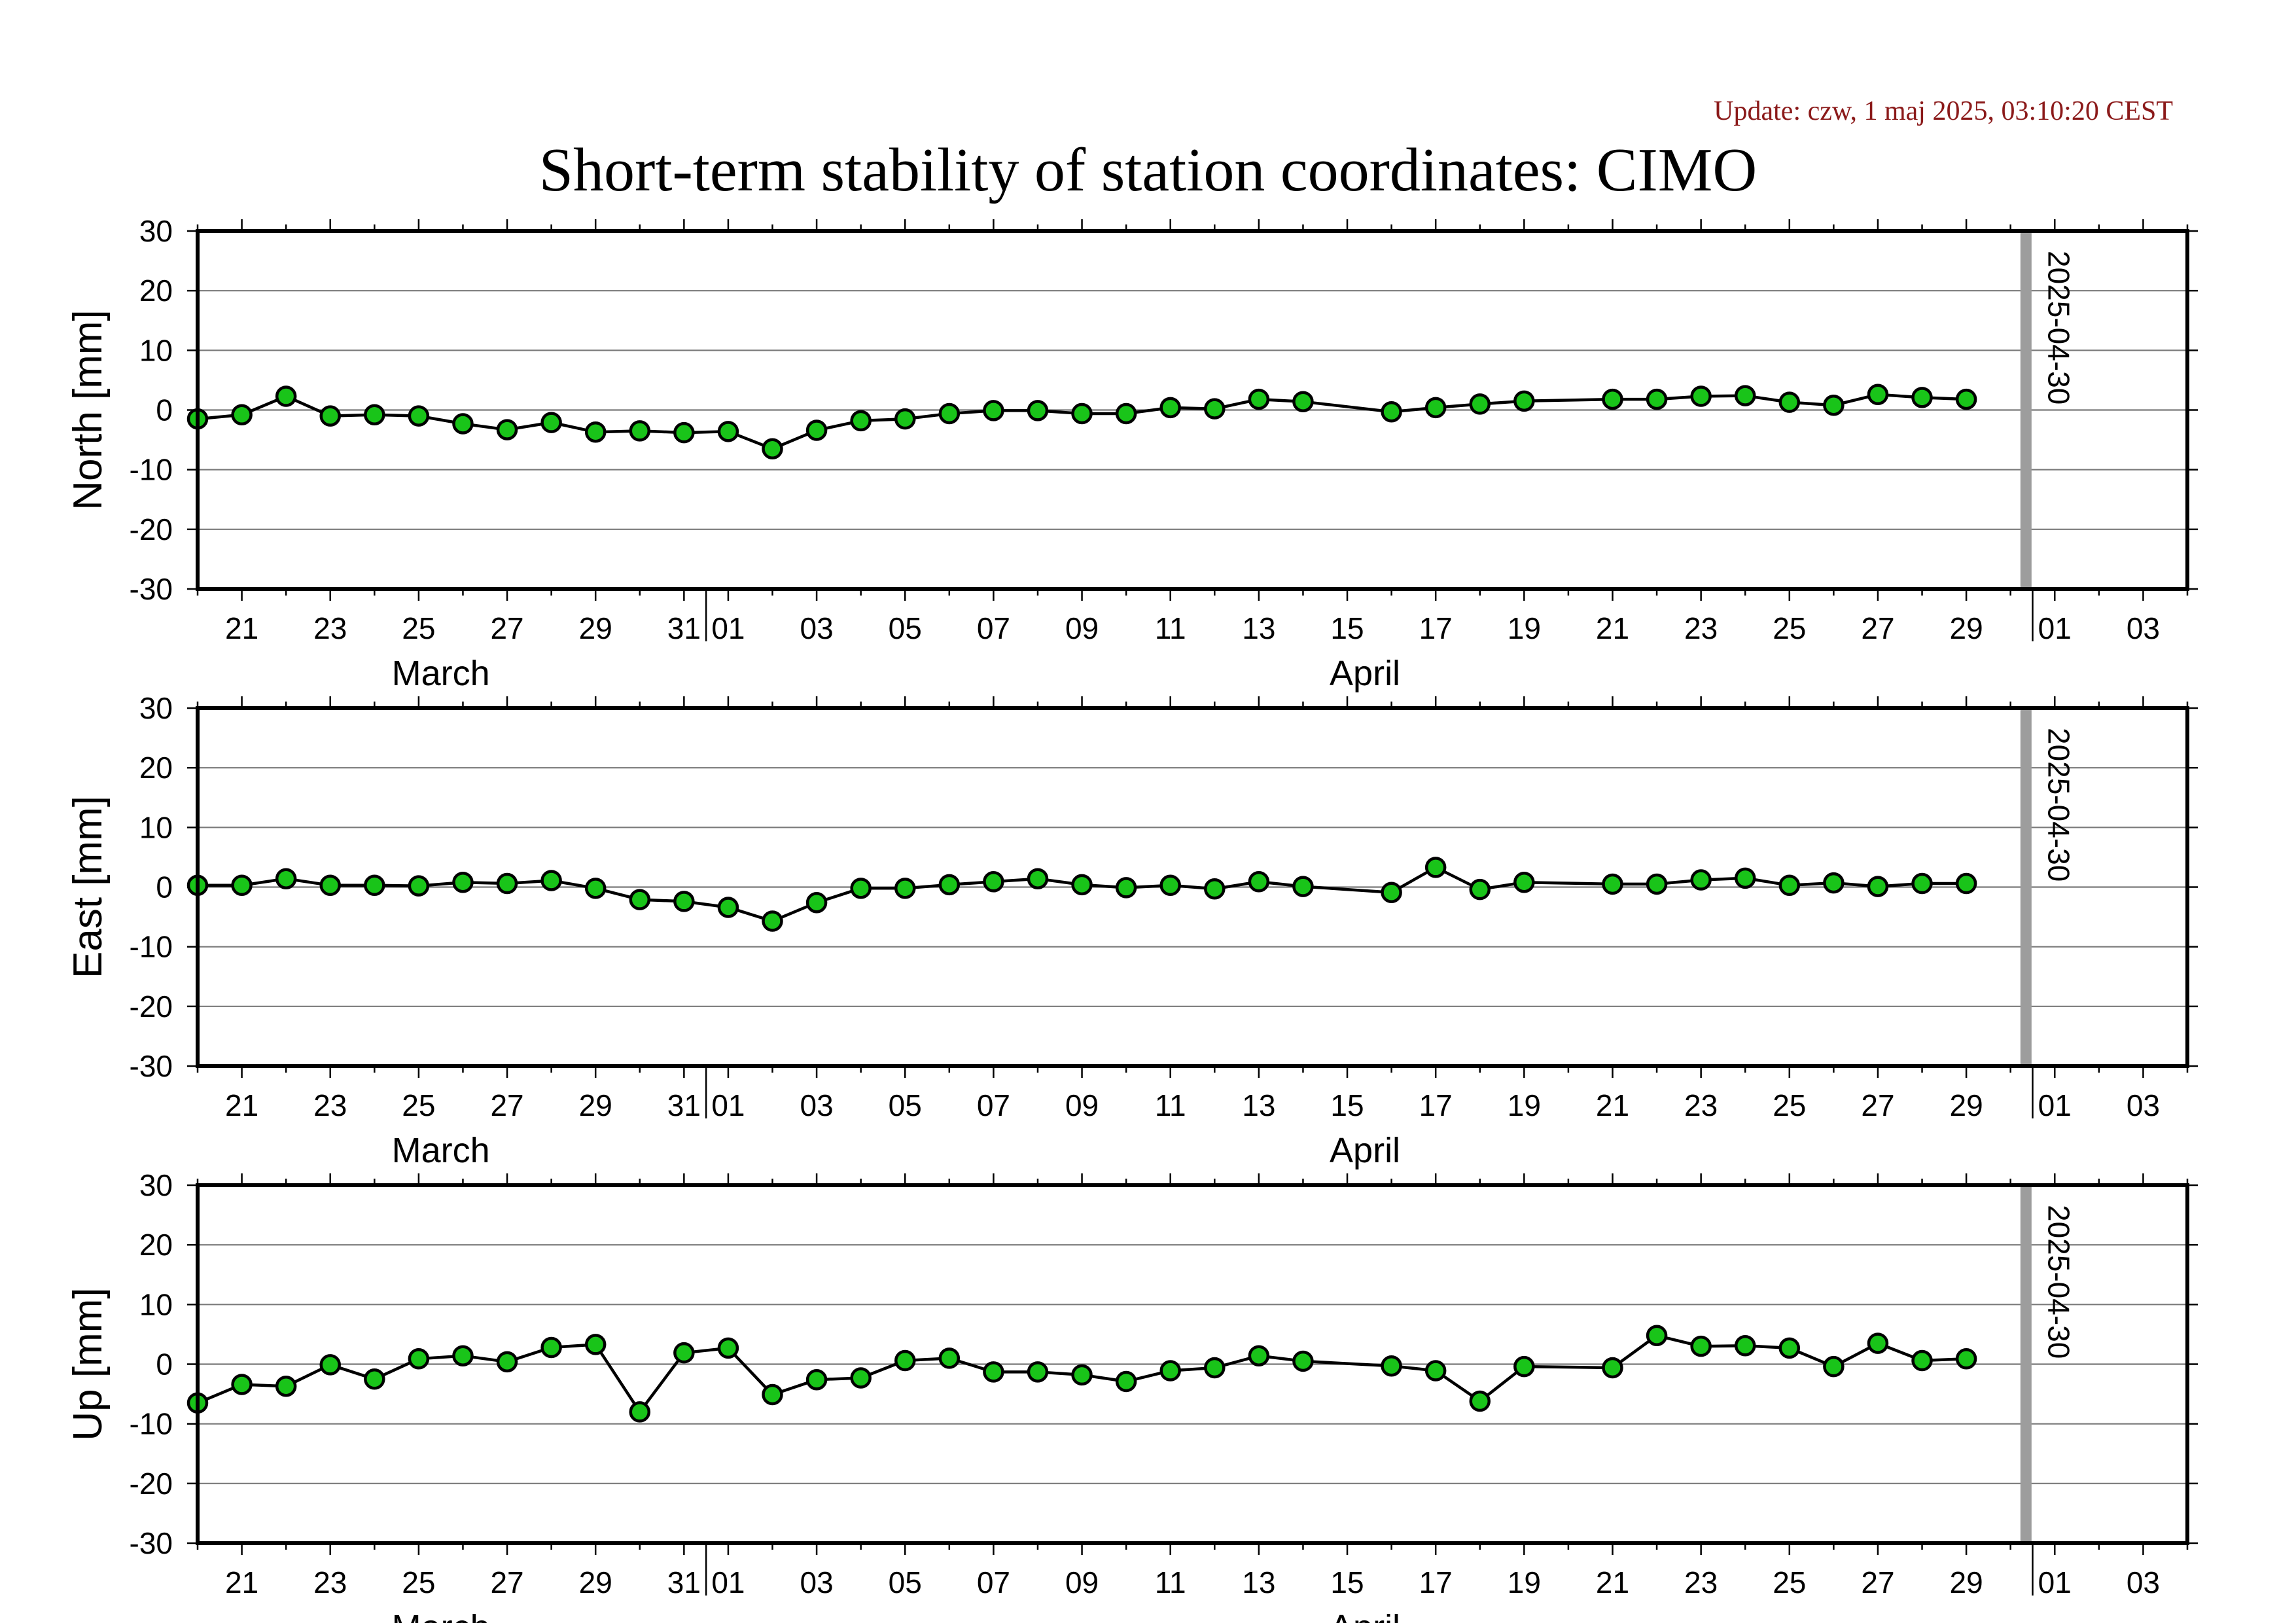 This screenshot has height=1623, width=2296. Describe the element at coordinates (2058, 805) in the screenshot. I see `date-marker-label: 2025-04-30` at that location.